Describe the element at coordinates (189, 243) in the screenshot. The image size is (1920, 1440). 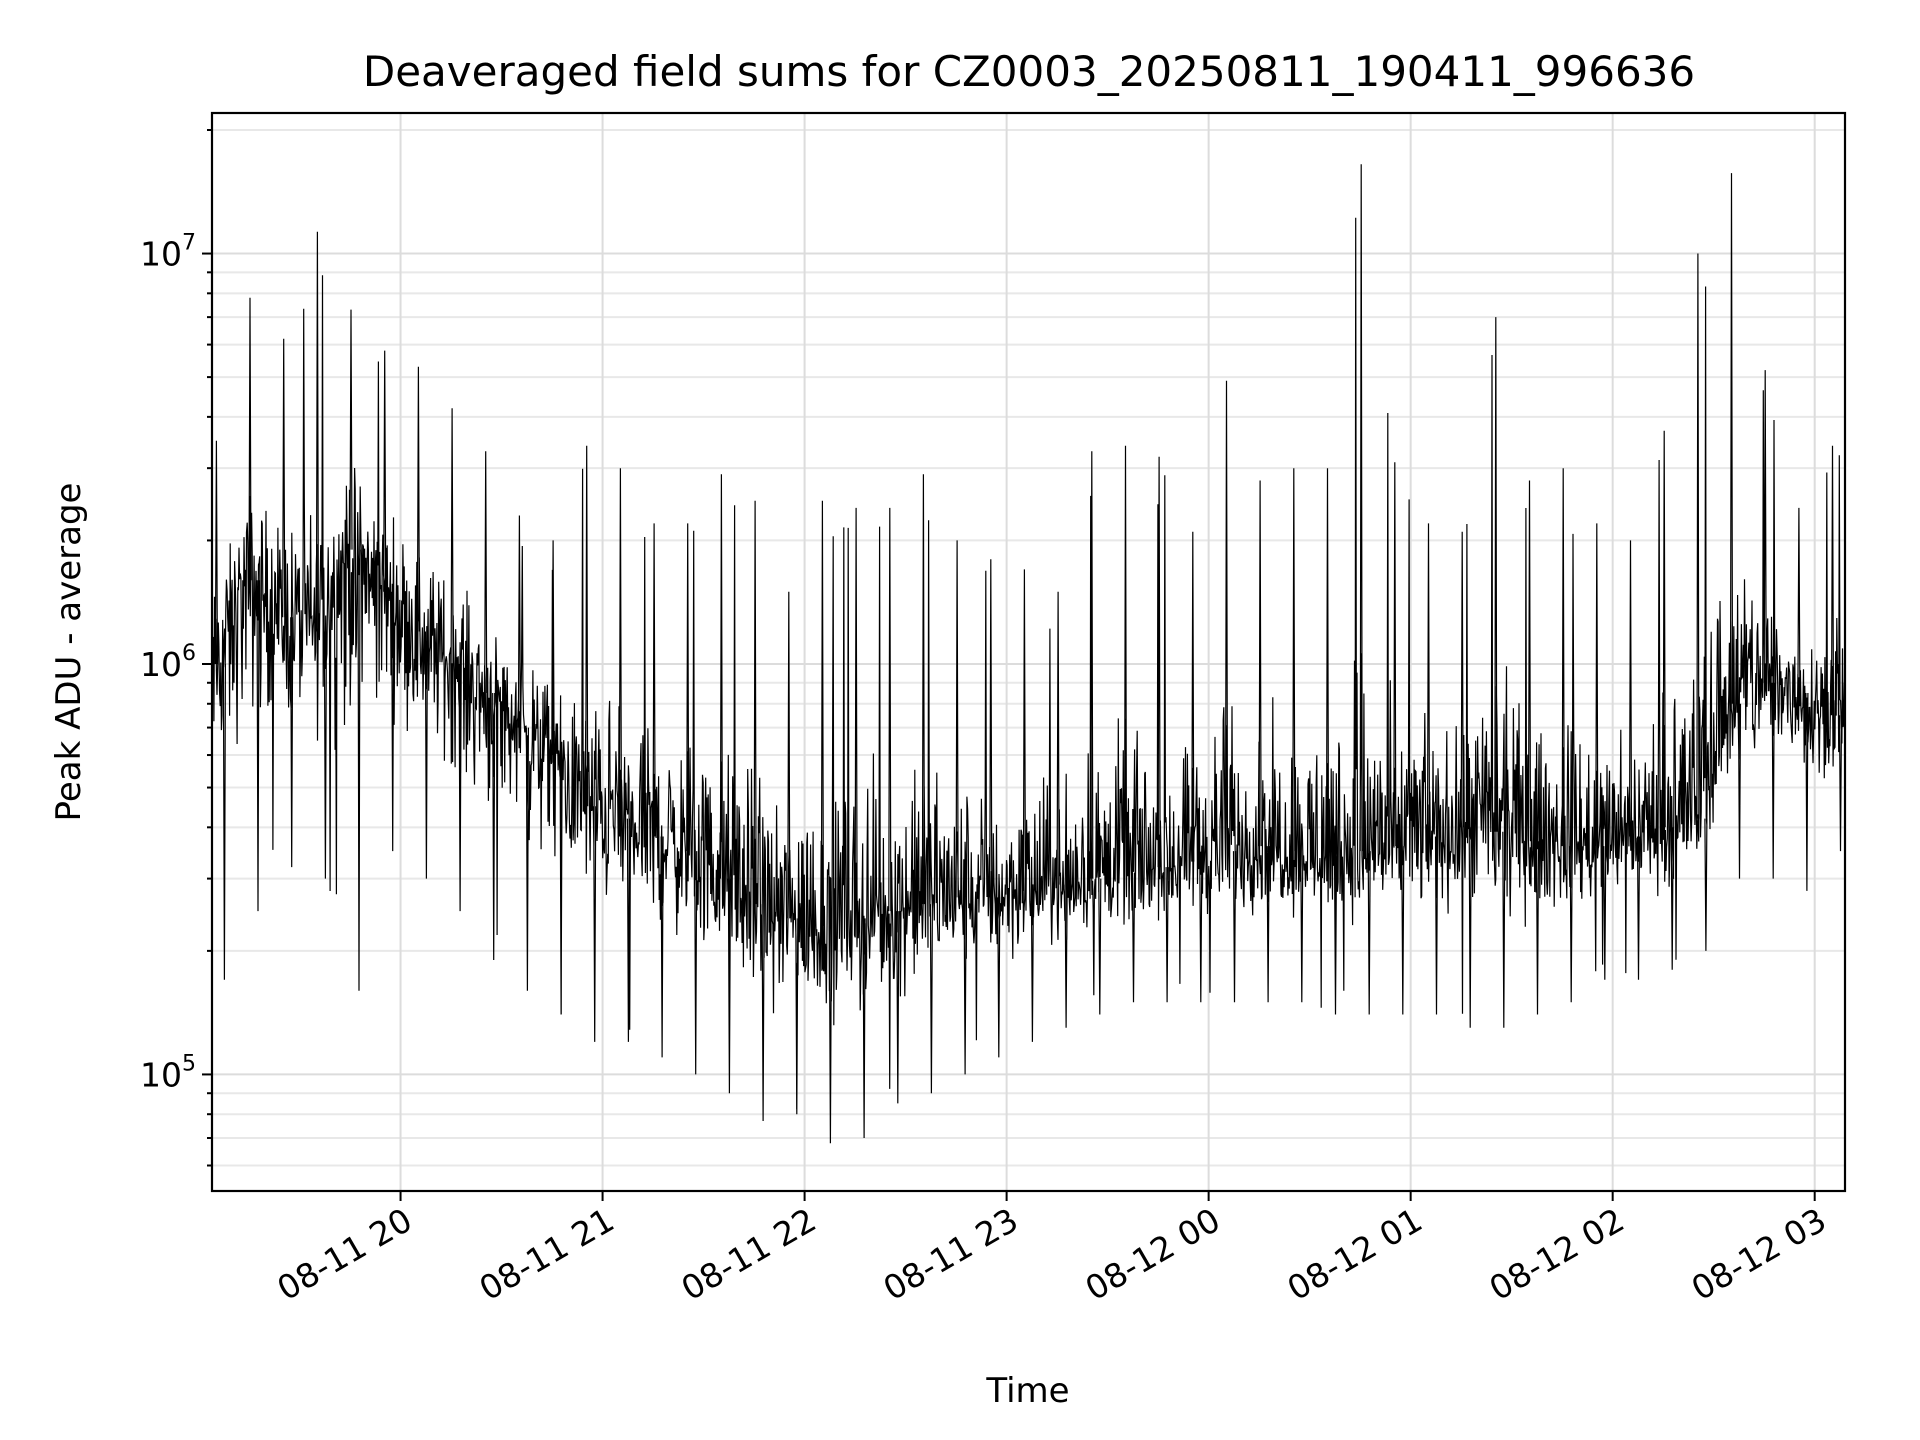
I see `y-tick-exponent: 7` at that location.